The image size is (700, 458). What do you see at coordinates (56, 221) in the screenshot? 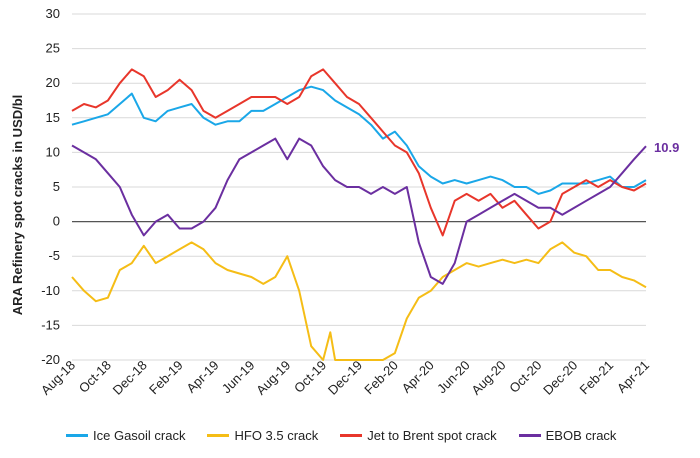
I see `y-tick-label: 0` at bounding box center [56, 221].